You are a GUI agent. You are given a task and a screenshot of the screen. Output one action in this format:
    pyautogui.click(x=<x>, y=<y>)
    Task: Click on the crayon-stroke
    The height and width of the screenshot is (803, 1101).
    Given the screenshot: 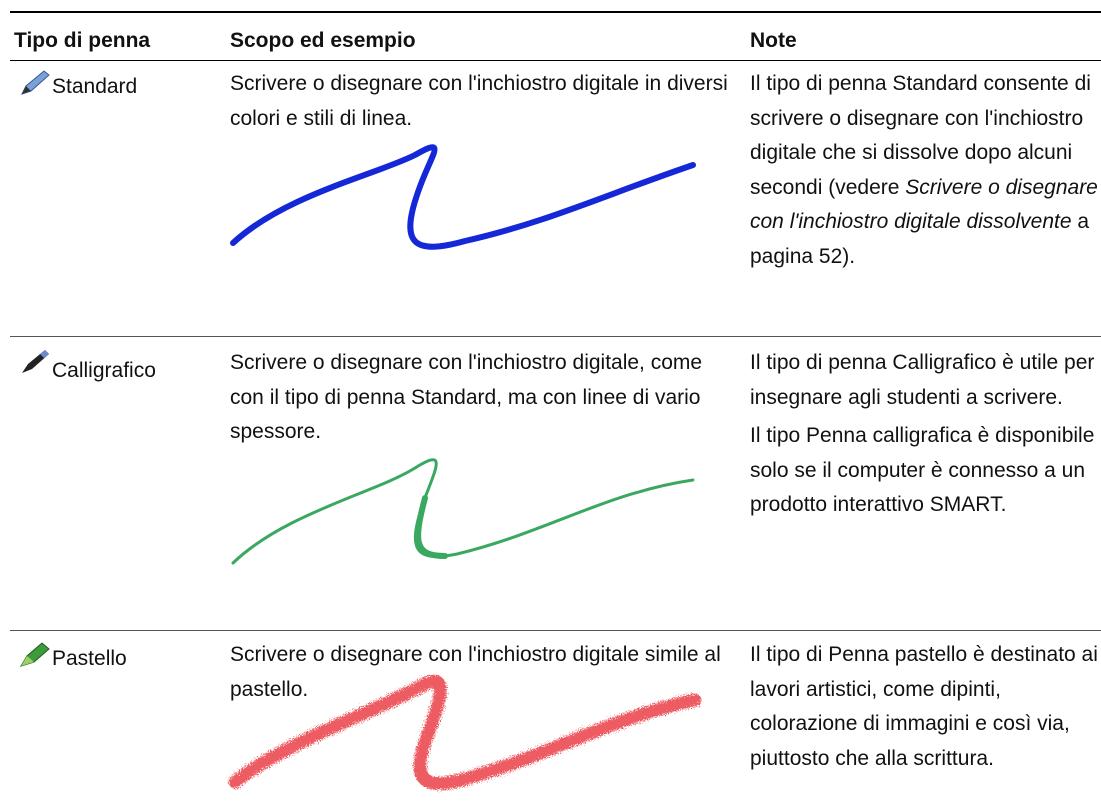 What is the action you would take?
    pyautogui.click(x=465, y=732)
    